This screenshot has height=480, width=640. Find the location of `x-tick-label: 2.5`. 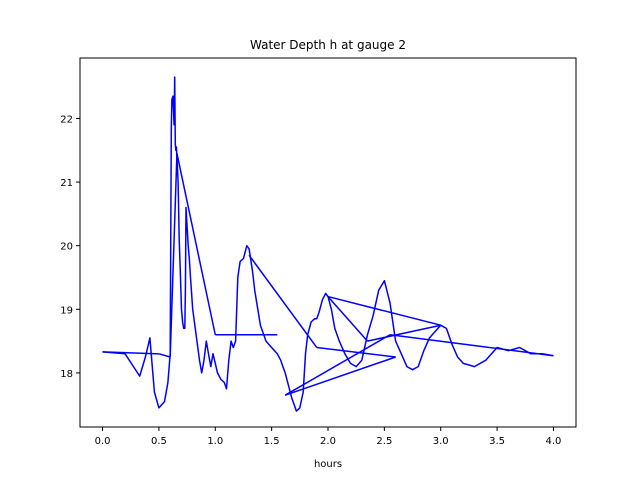

x-tick-label: 2.5 is located at coordinates (384, 441).